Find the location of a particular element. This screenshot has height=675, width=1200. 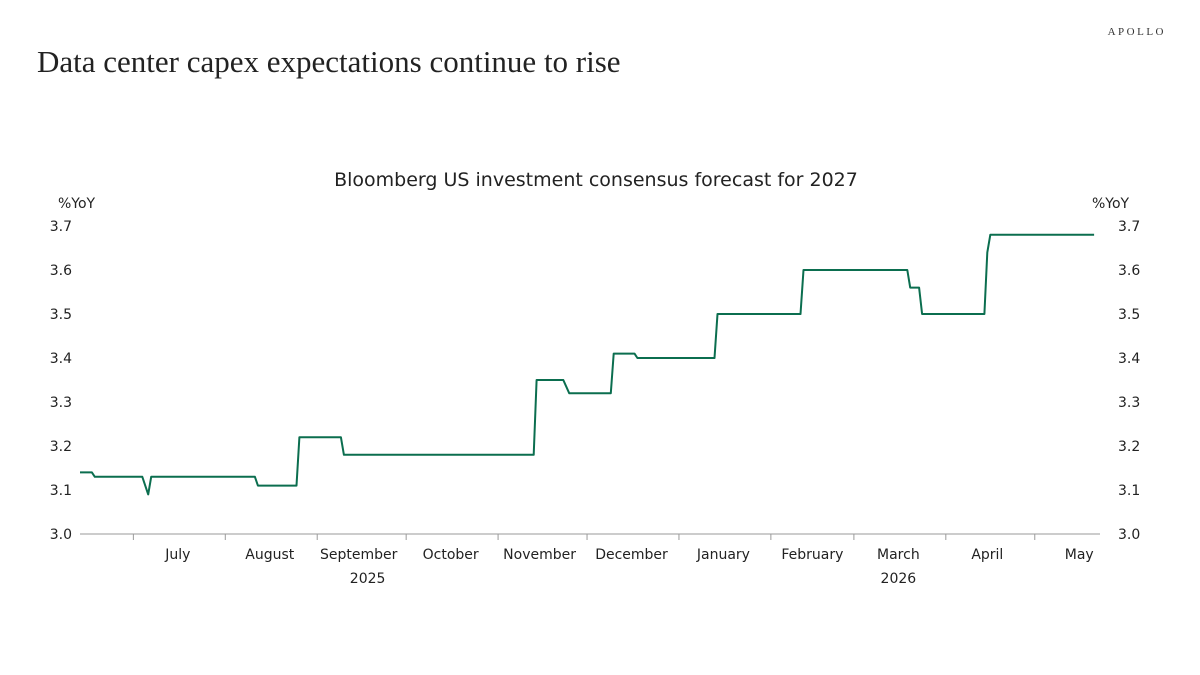

y-tick-label-right: 3.4 is located at coordinates (1129, 359).